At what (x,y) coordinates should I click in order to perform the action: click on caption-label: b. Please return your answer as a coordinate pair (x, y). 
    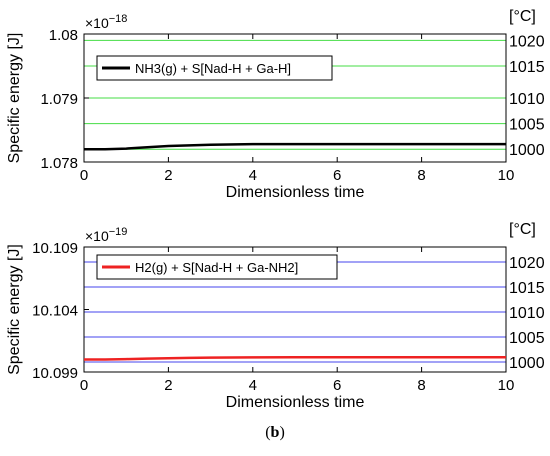
    Looking at the image, I should click on (275, 432).